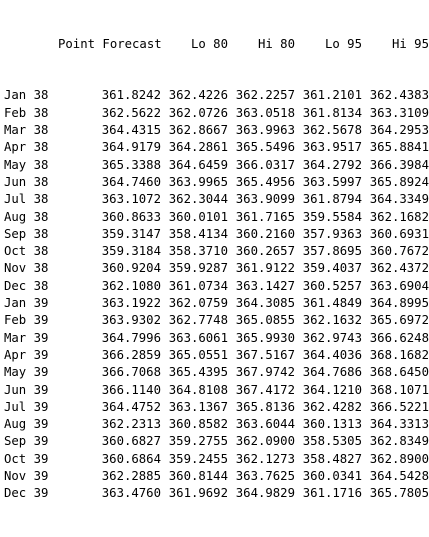 The image size is (429, 537). I want to click on cell-point-forecast: 363.1072, so click(131, 199).